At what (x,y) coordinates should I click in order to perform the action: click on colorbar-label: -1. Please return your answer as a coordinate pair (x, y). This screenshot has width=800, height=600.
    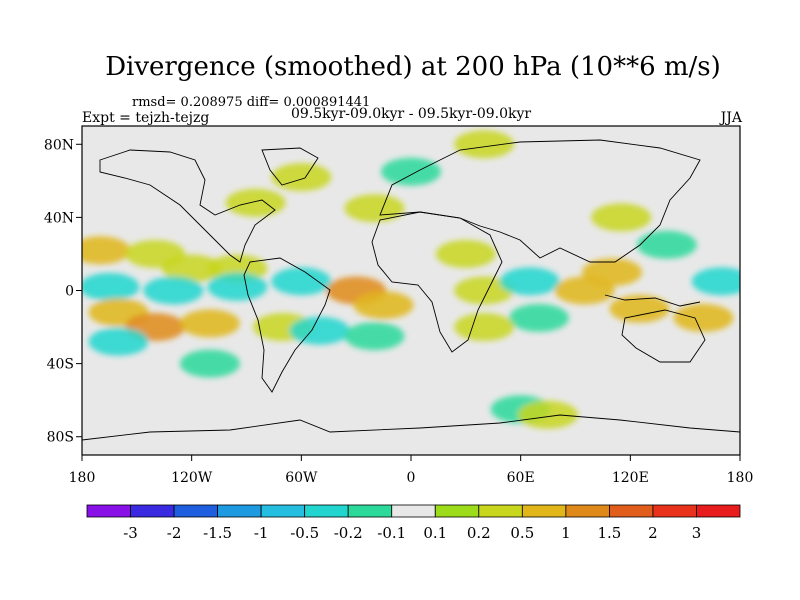
    Looking at the image, I should click on (261, 533).